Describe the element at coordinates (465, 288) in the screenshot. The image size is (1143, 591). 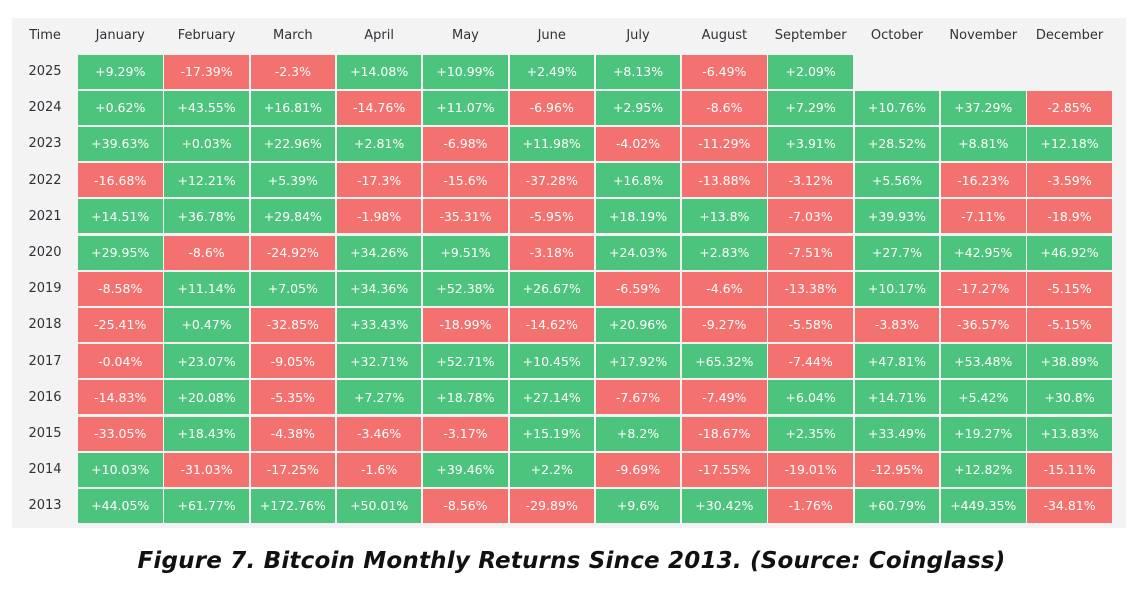
I see `cell-2019-may: +52.38%` at that location.